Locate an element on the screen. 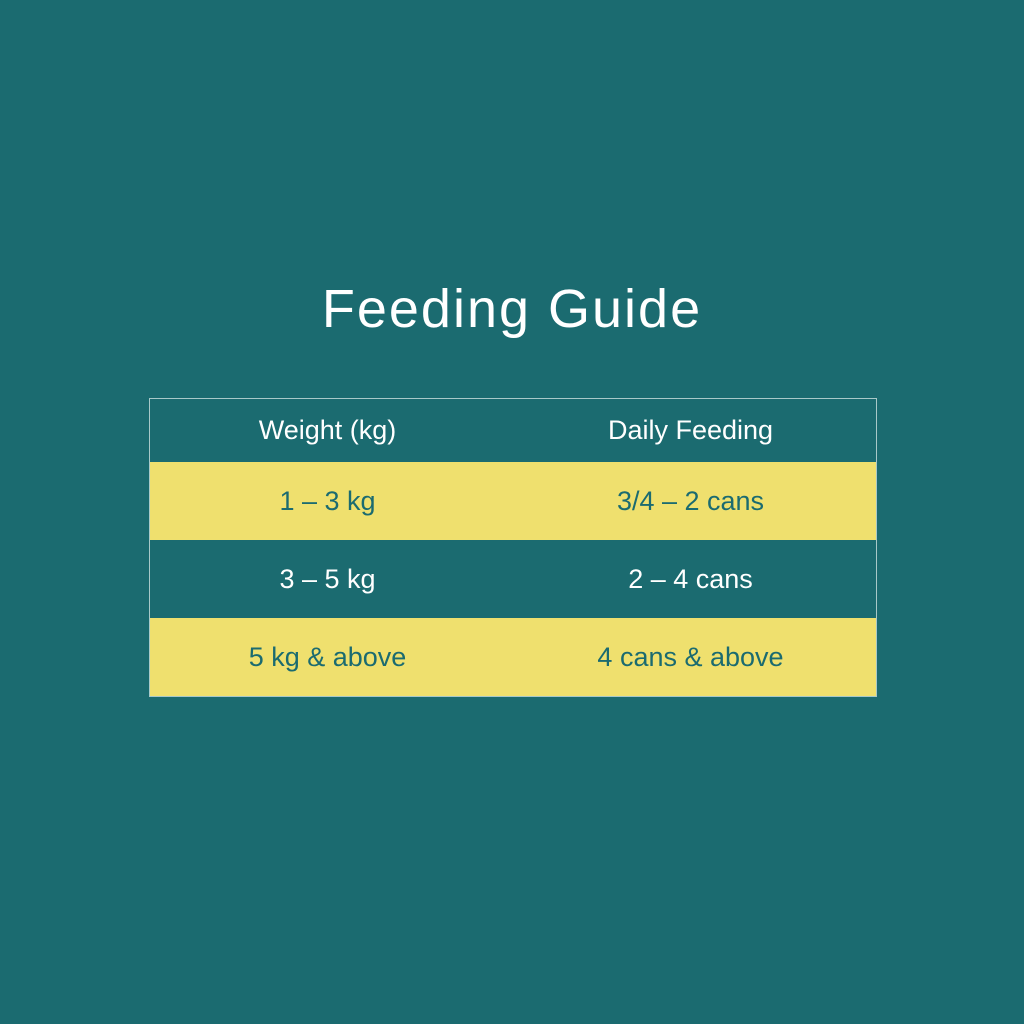 This screenshot has width=1024, height=1024. page-title: Feeding Guide is located at coordinates (512, 309).